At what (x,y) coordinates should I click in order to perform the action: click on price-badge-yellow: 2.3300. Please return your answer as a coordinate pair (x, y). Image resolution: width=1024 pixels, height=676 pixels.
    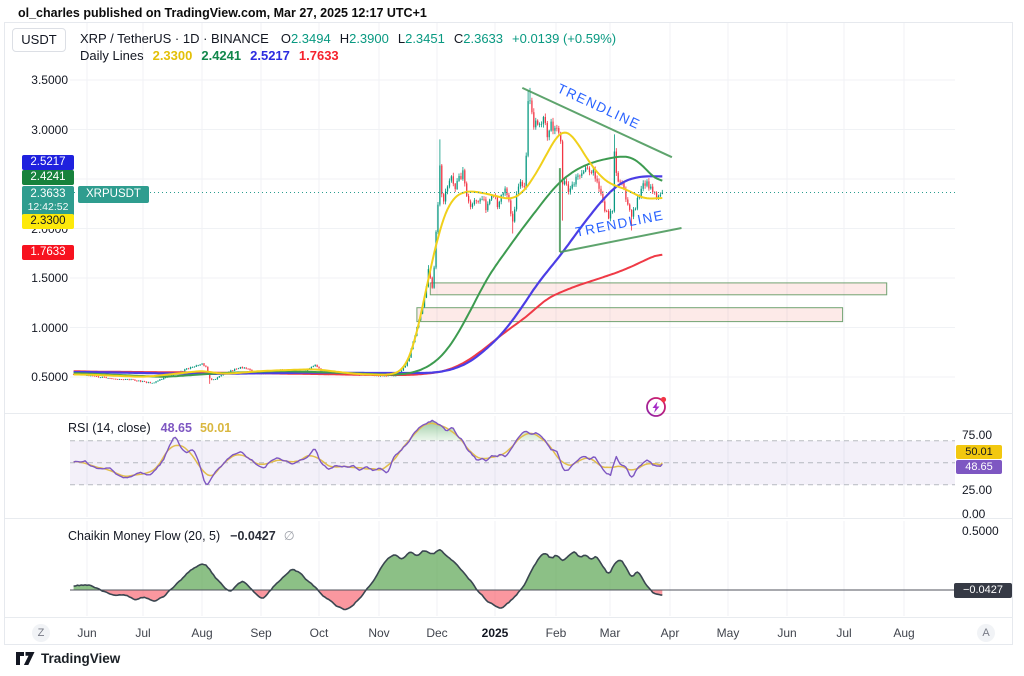
    Looking at the image, I should click on (48, 221).